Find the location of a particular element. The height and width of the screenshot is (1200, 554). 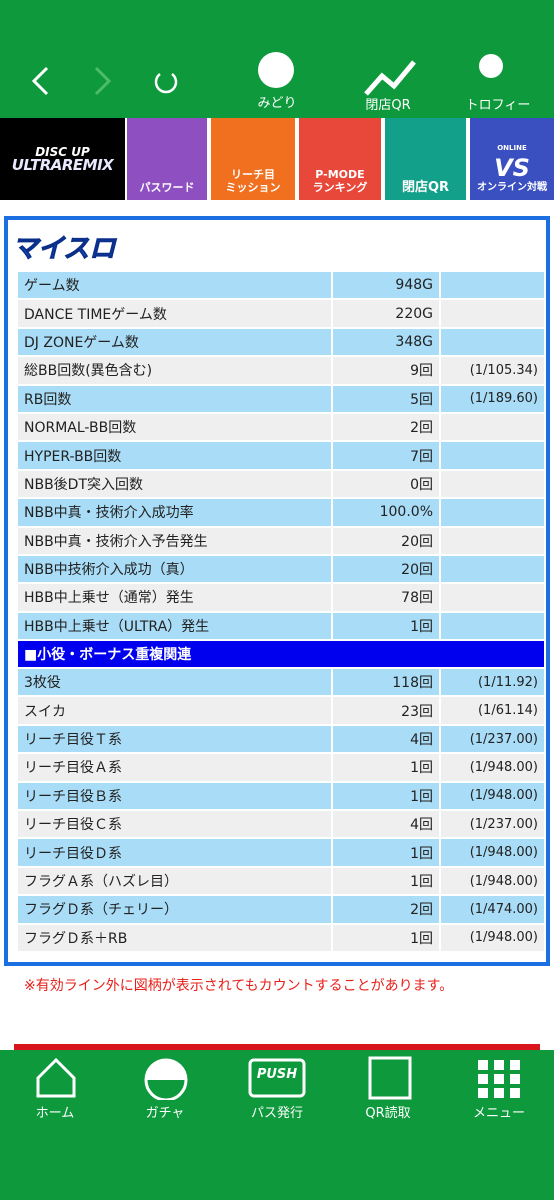

table-row: リーチ目役Ｃ系 4回 (1/237.00) is located at coordinates (281, 825).